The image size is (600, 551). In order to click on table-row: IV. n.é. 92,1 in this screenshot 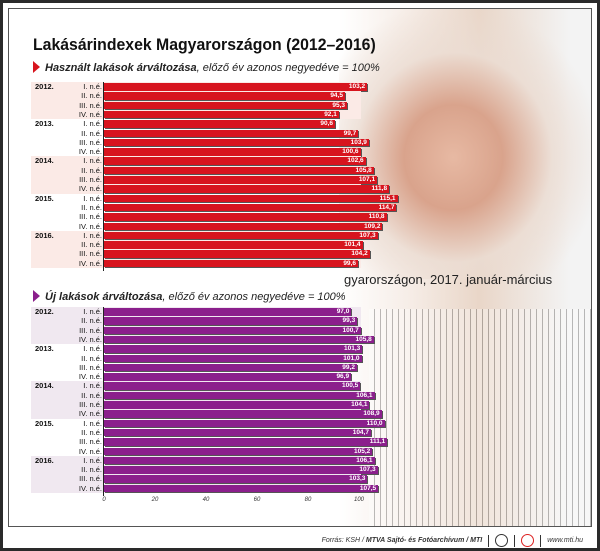, I will do `click(219, 114)`.